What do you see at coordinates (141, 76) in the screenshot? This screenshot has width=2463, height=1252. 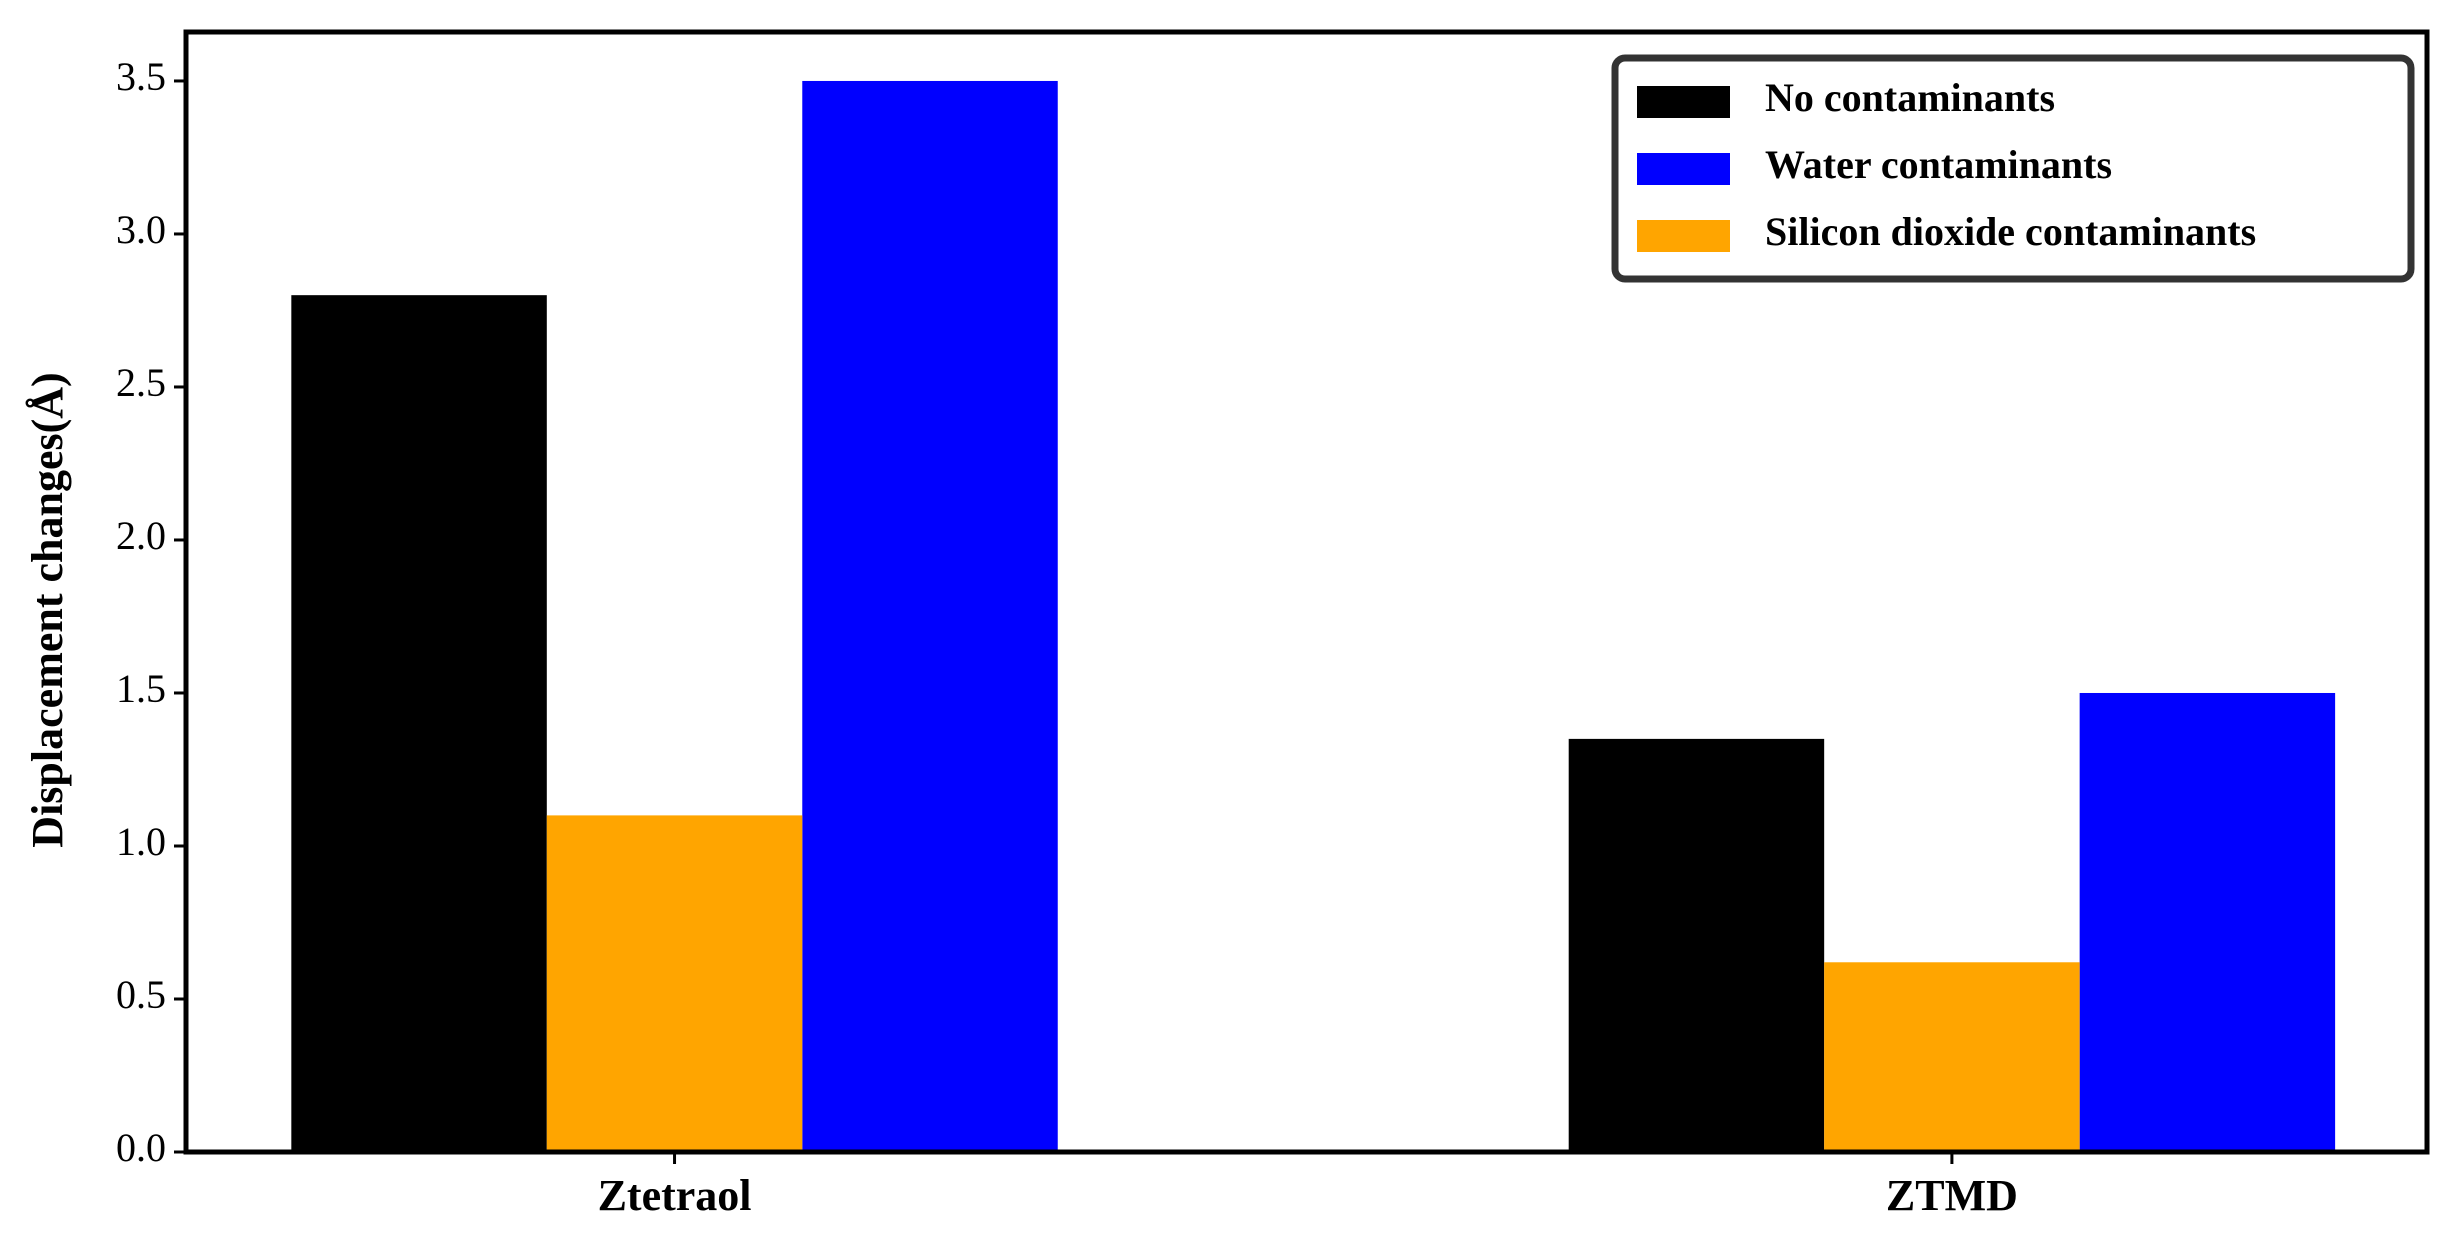 I see `y-tick-label: 3.5` at bounding box center [141, 76].